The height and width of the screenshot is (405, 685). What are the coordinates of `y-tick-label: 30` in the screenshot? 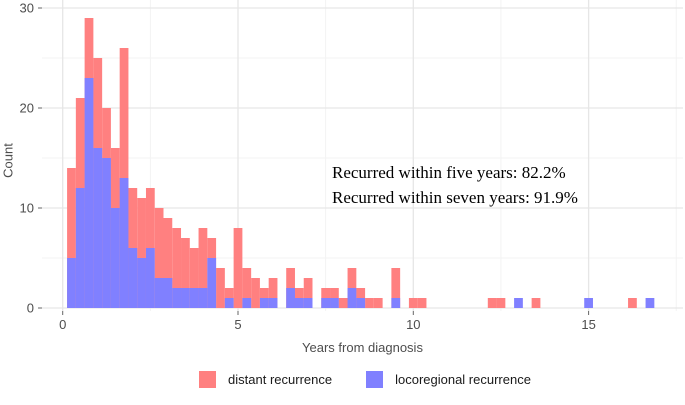 It's located at (26, 8).